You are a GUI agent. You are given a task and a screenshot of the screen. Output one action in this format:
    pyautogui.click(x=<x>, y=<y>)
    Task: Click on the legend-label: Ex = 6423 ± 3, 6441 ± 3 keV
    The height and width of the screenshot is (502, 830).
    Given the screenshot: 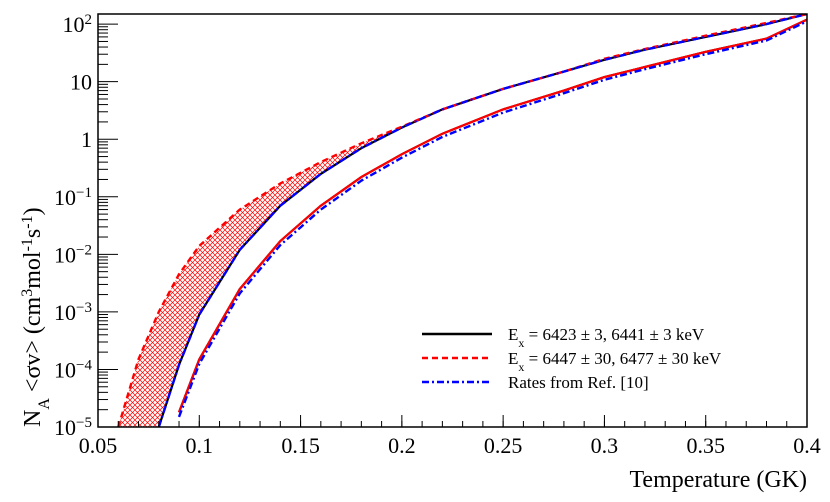 What is the action you would take?
    pyautogui.click(x=606, y=337)
    